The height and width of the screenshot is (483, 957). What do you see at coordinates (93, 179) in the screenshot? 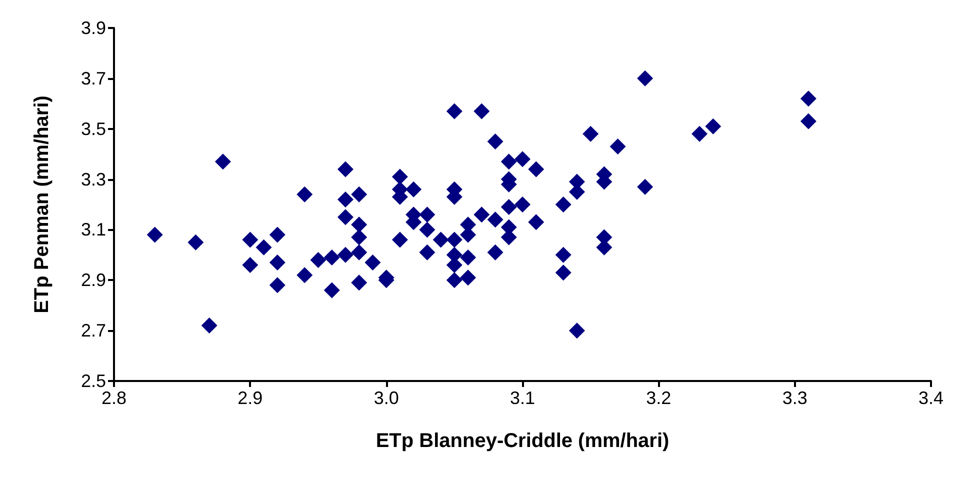
I see `y-tick-label: 3.3` at bounding box center [93, 179].